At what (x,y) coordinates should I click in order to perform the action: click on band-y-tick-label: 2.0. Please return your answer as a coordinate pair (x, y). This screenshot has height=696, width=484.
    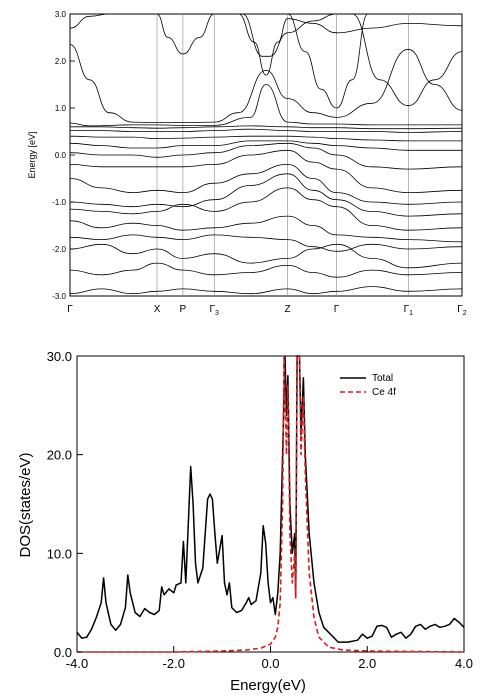
    Looking at the image, I should click on (61, 61).